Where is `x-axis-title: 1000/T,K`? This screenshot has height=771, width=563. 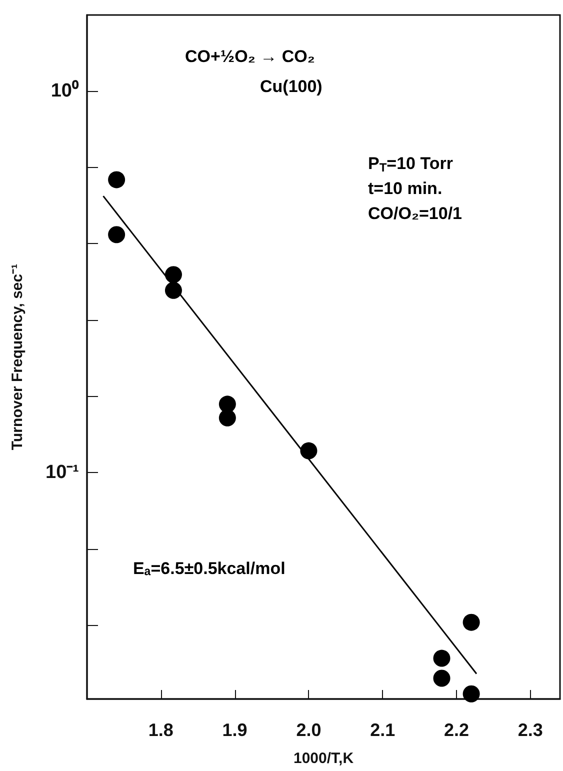
x-axis-title: 1000/T,K is located at coordinates (323, 758).